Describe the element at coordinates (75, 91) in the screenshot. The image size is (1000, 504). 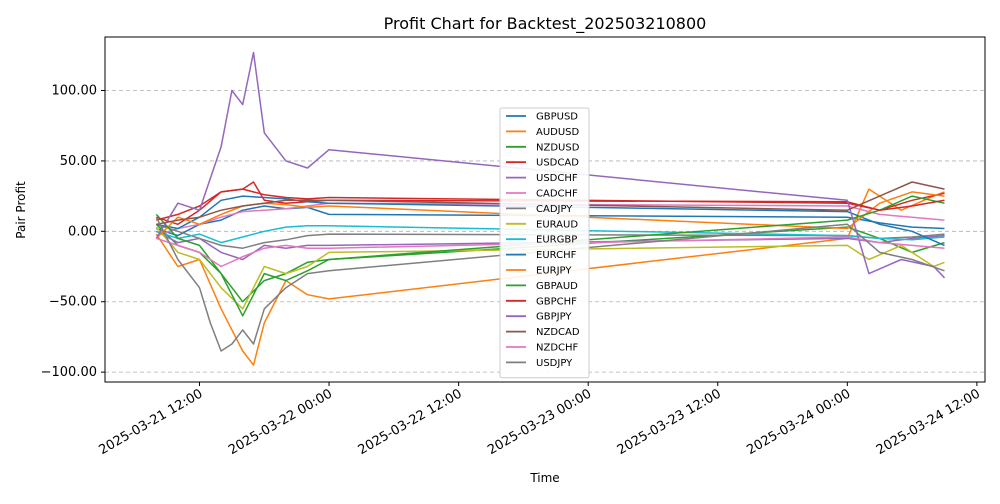
I see `y-tick-label: 100.00` at that location.